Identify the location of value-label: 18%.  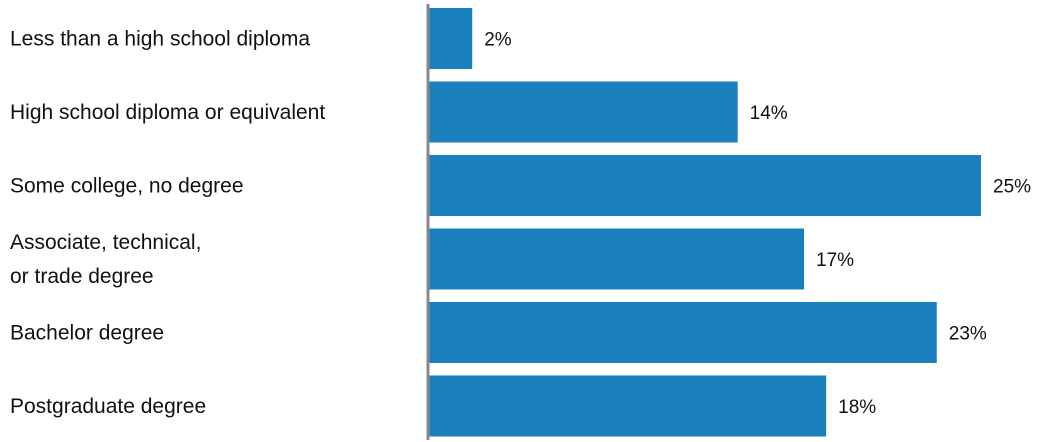
(857, 407).